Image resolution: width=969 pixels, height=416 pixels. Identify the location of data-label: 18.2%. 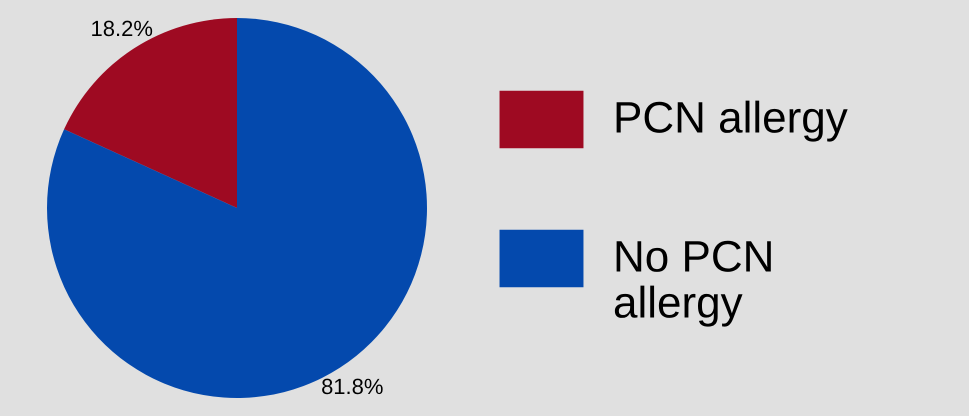
(121, 28).